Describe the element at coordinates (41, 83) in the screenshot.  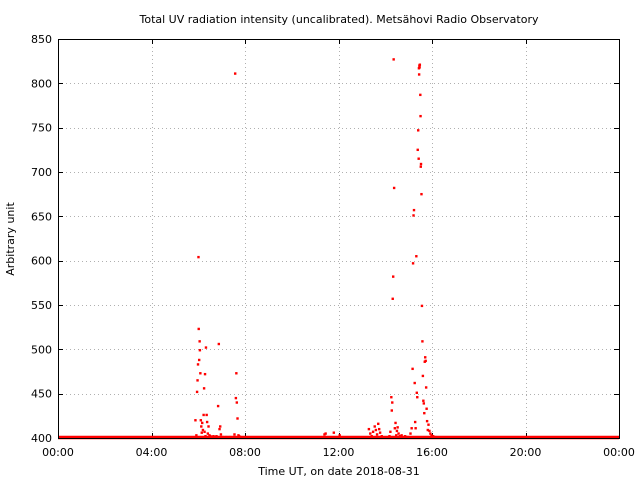
I see `y-tick-label: 800` at that location.